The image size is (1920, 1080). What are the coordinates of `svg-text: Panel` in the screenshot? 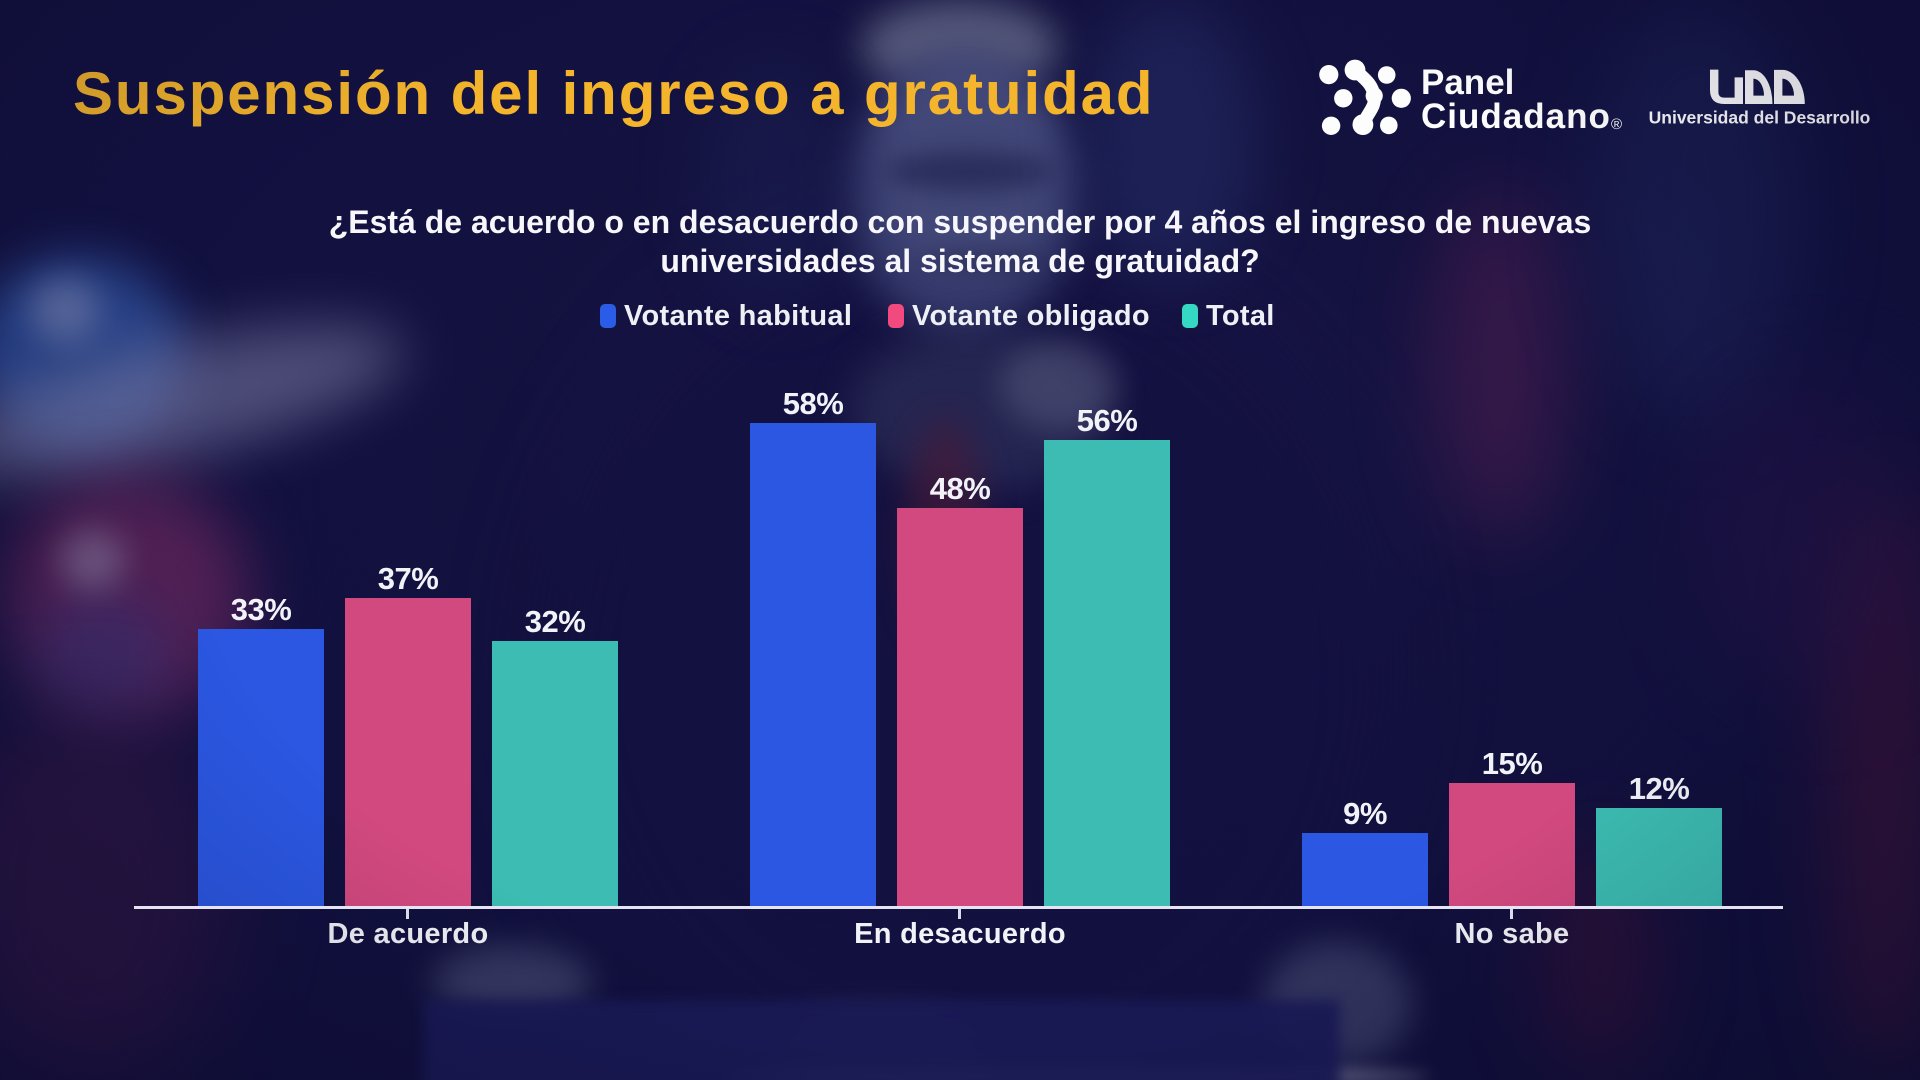 It's located at (1467, 82).